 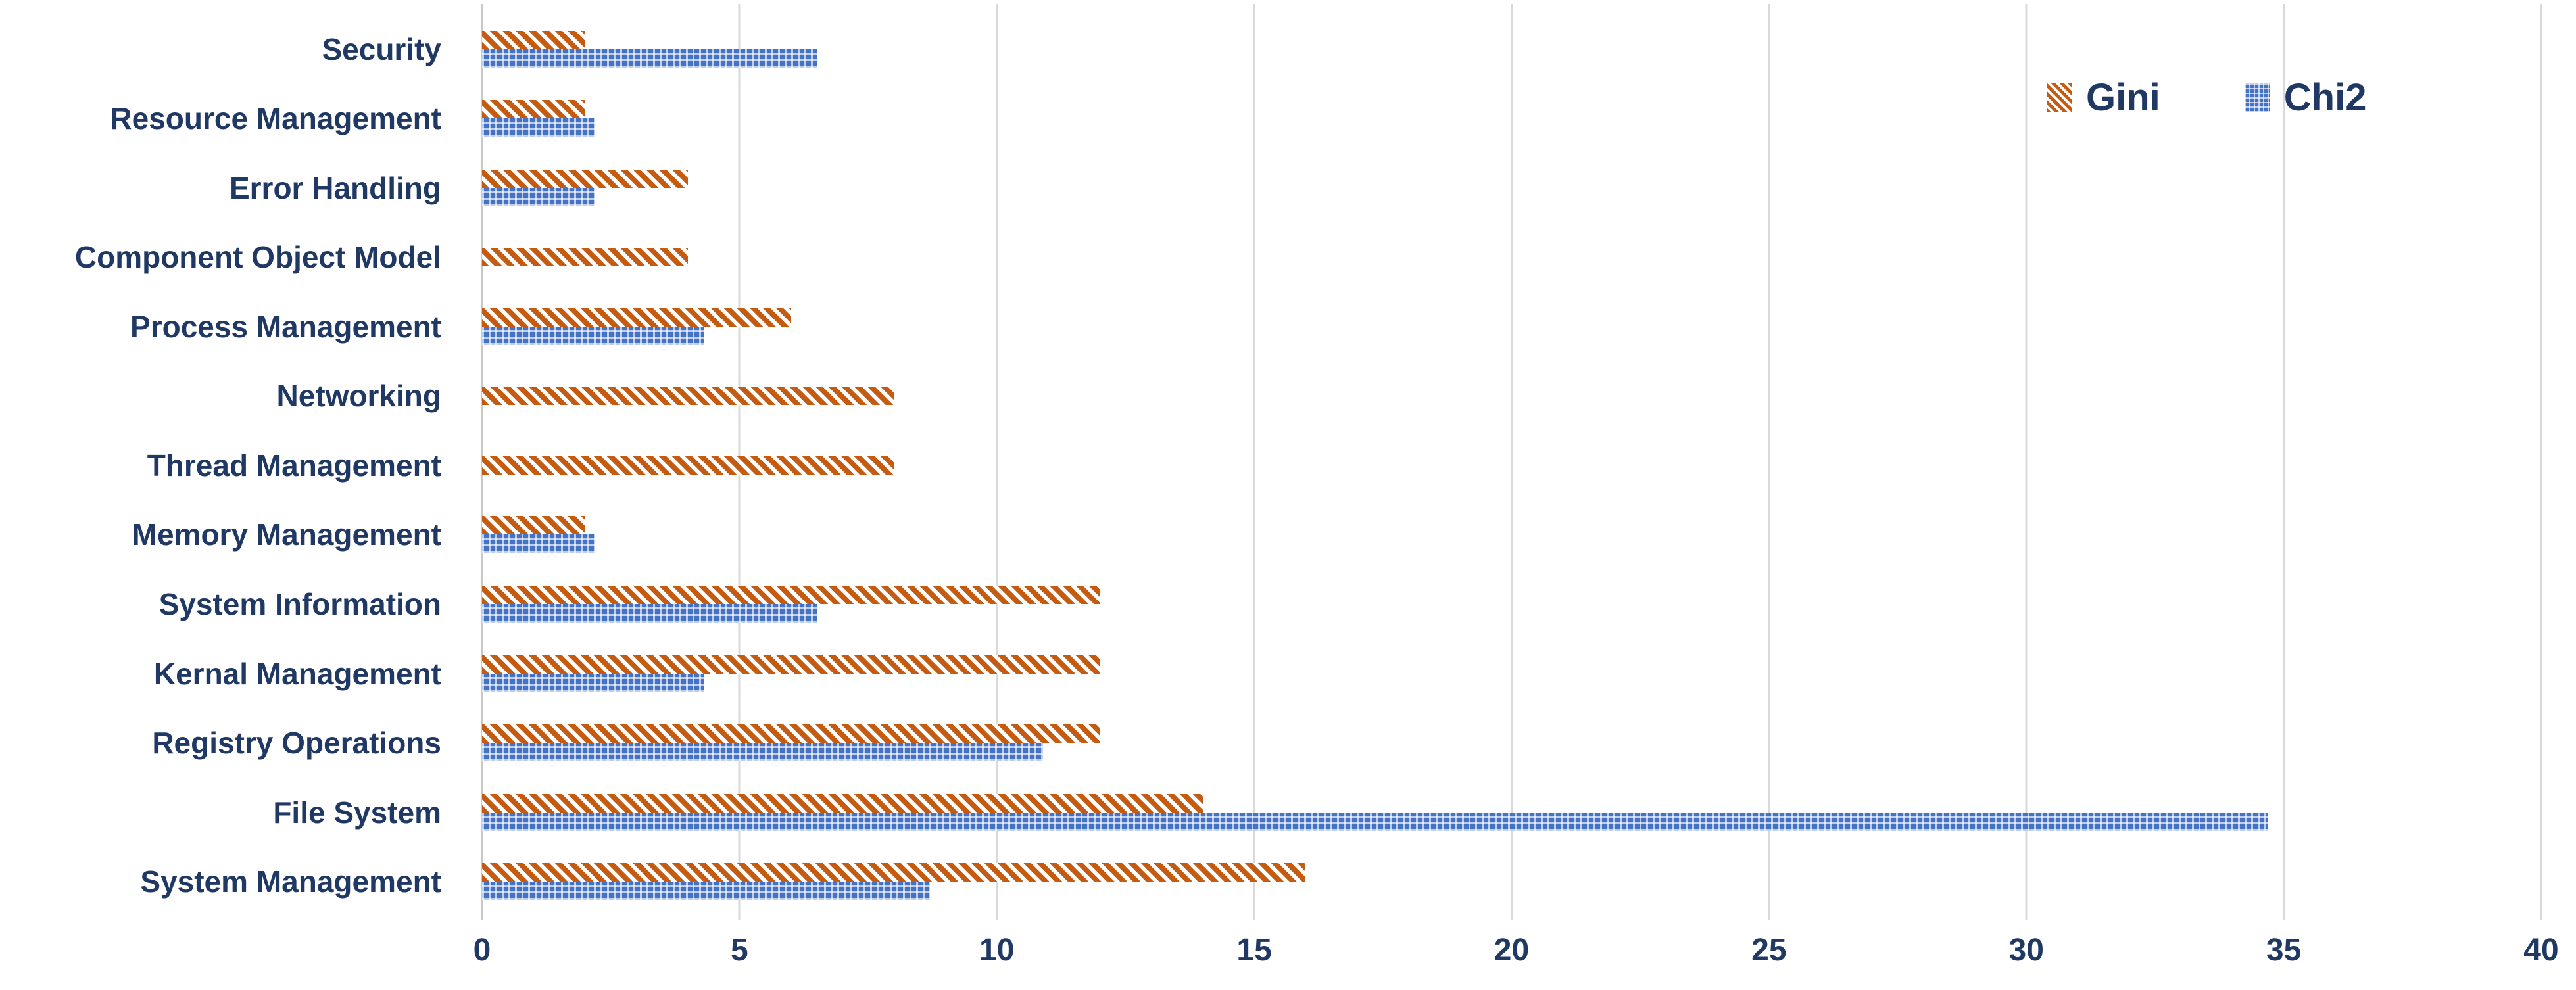 I want to click on gini-swatch-icon, so click(x=2060, y=97).